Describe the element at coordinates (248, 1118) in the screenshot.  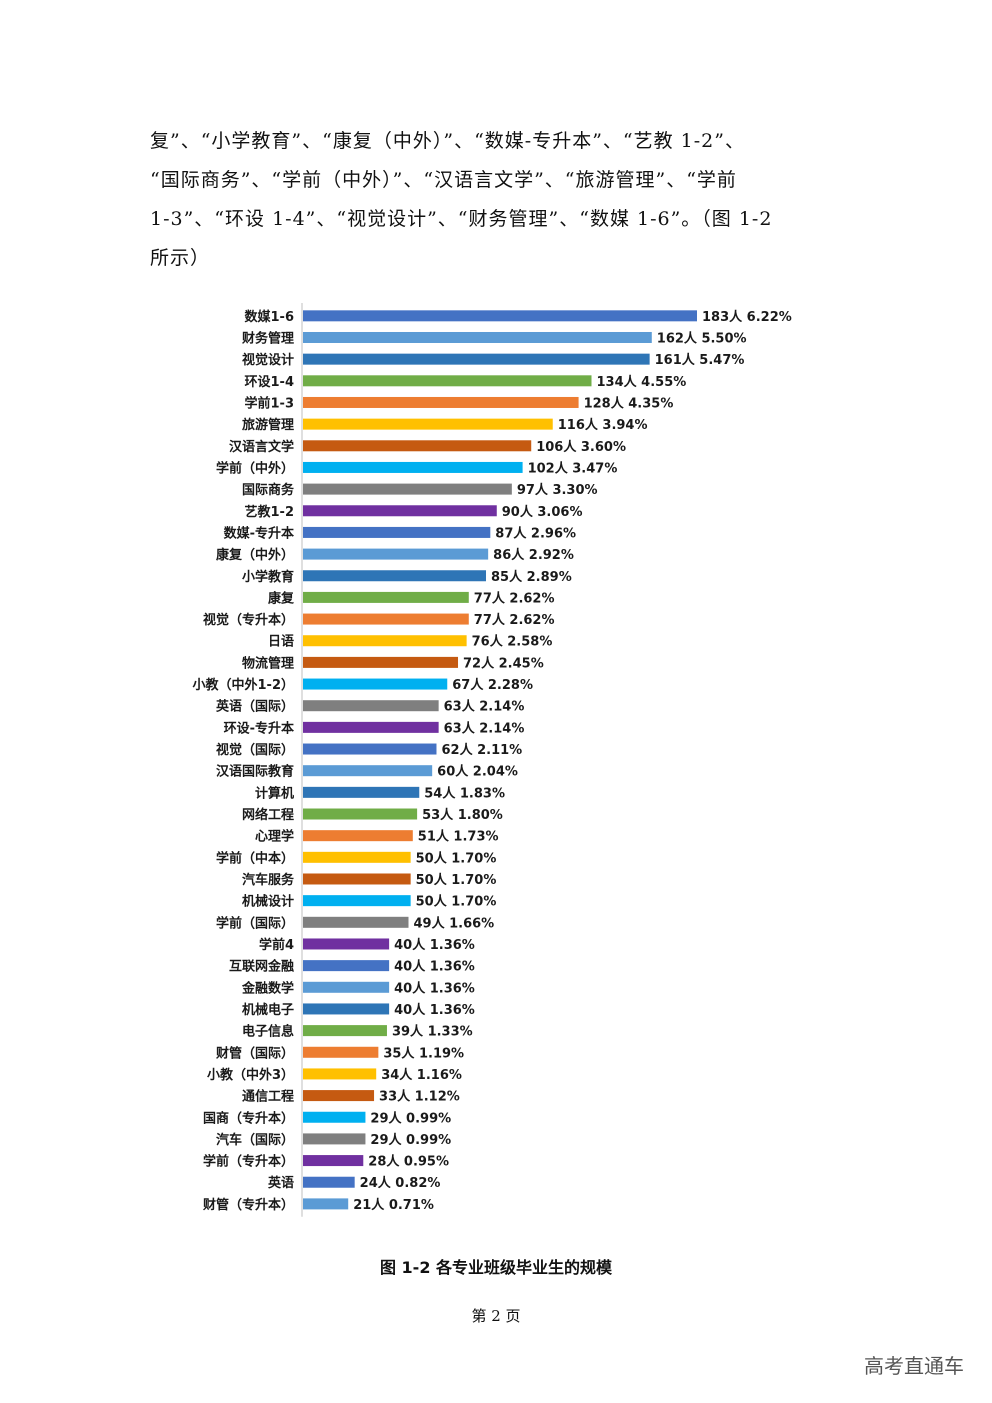
I see `category-label: 国商（专升本）` at that location.